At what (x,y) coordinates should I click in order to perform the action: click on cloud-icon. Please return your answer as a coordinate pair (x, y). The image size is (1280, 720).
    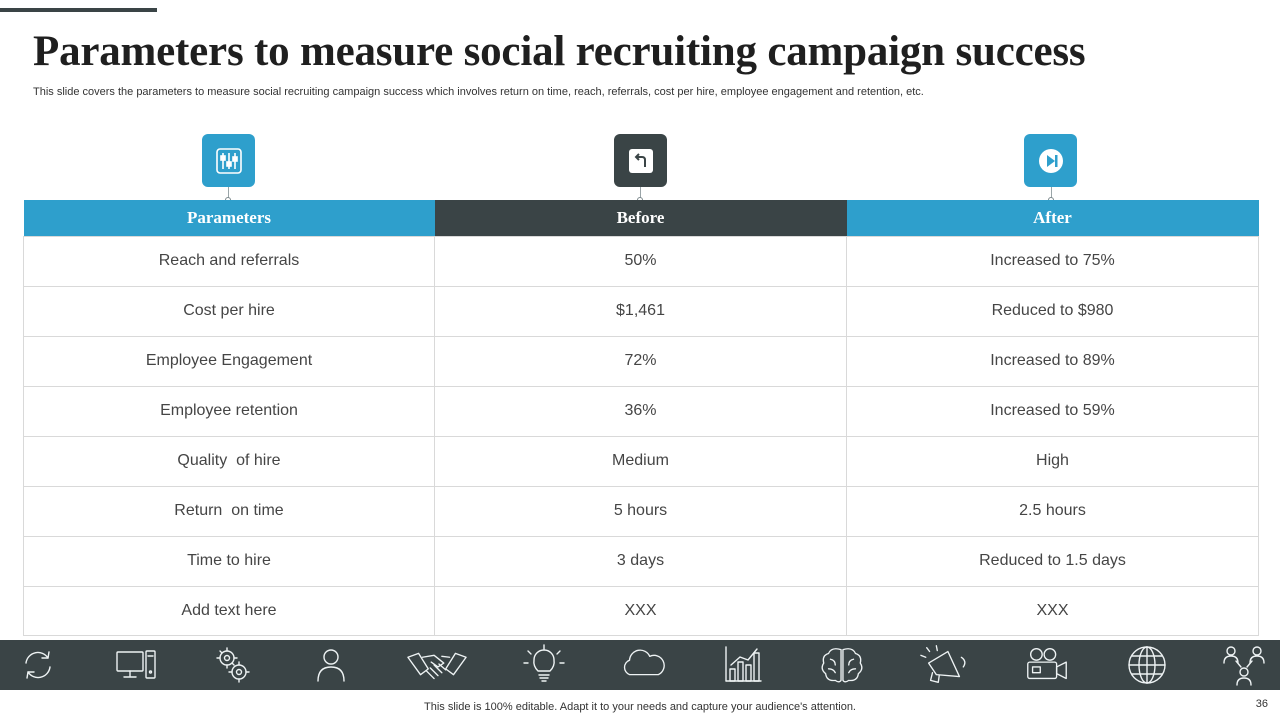
    Looking at the image, I should click on (643, 665).